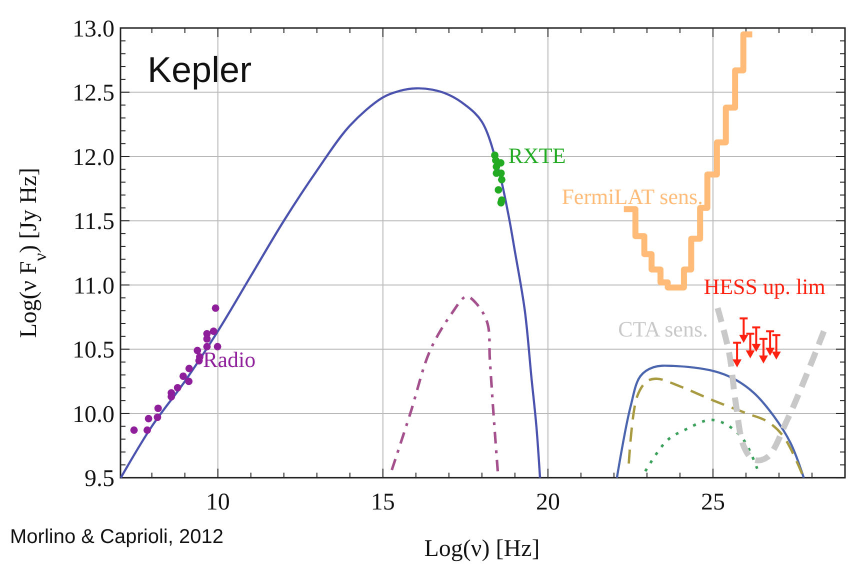 This screenshot has width=854, height=564. I want to click on y-tick-label: 12.5, so click(93, 93).